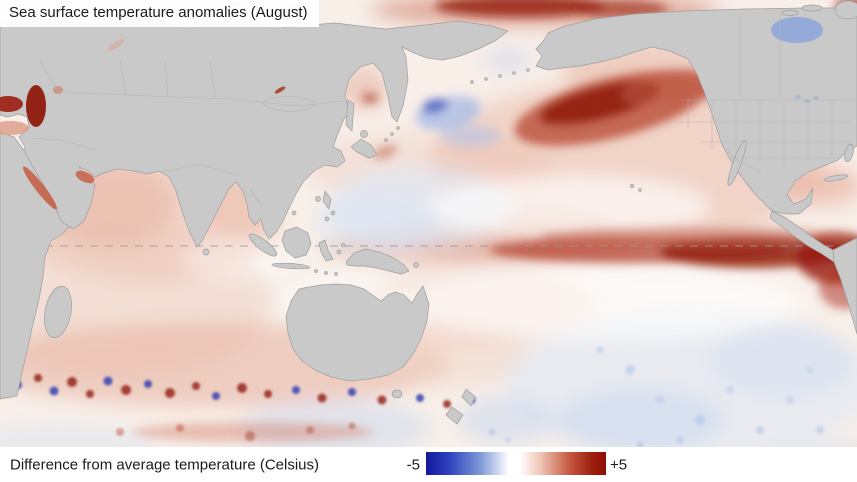 Image resolution: width=857 pixels, height=482 pixels. I want to click on land-sakhalin, so click(350, 115).